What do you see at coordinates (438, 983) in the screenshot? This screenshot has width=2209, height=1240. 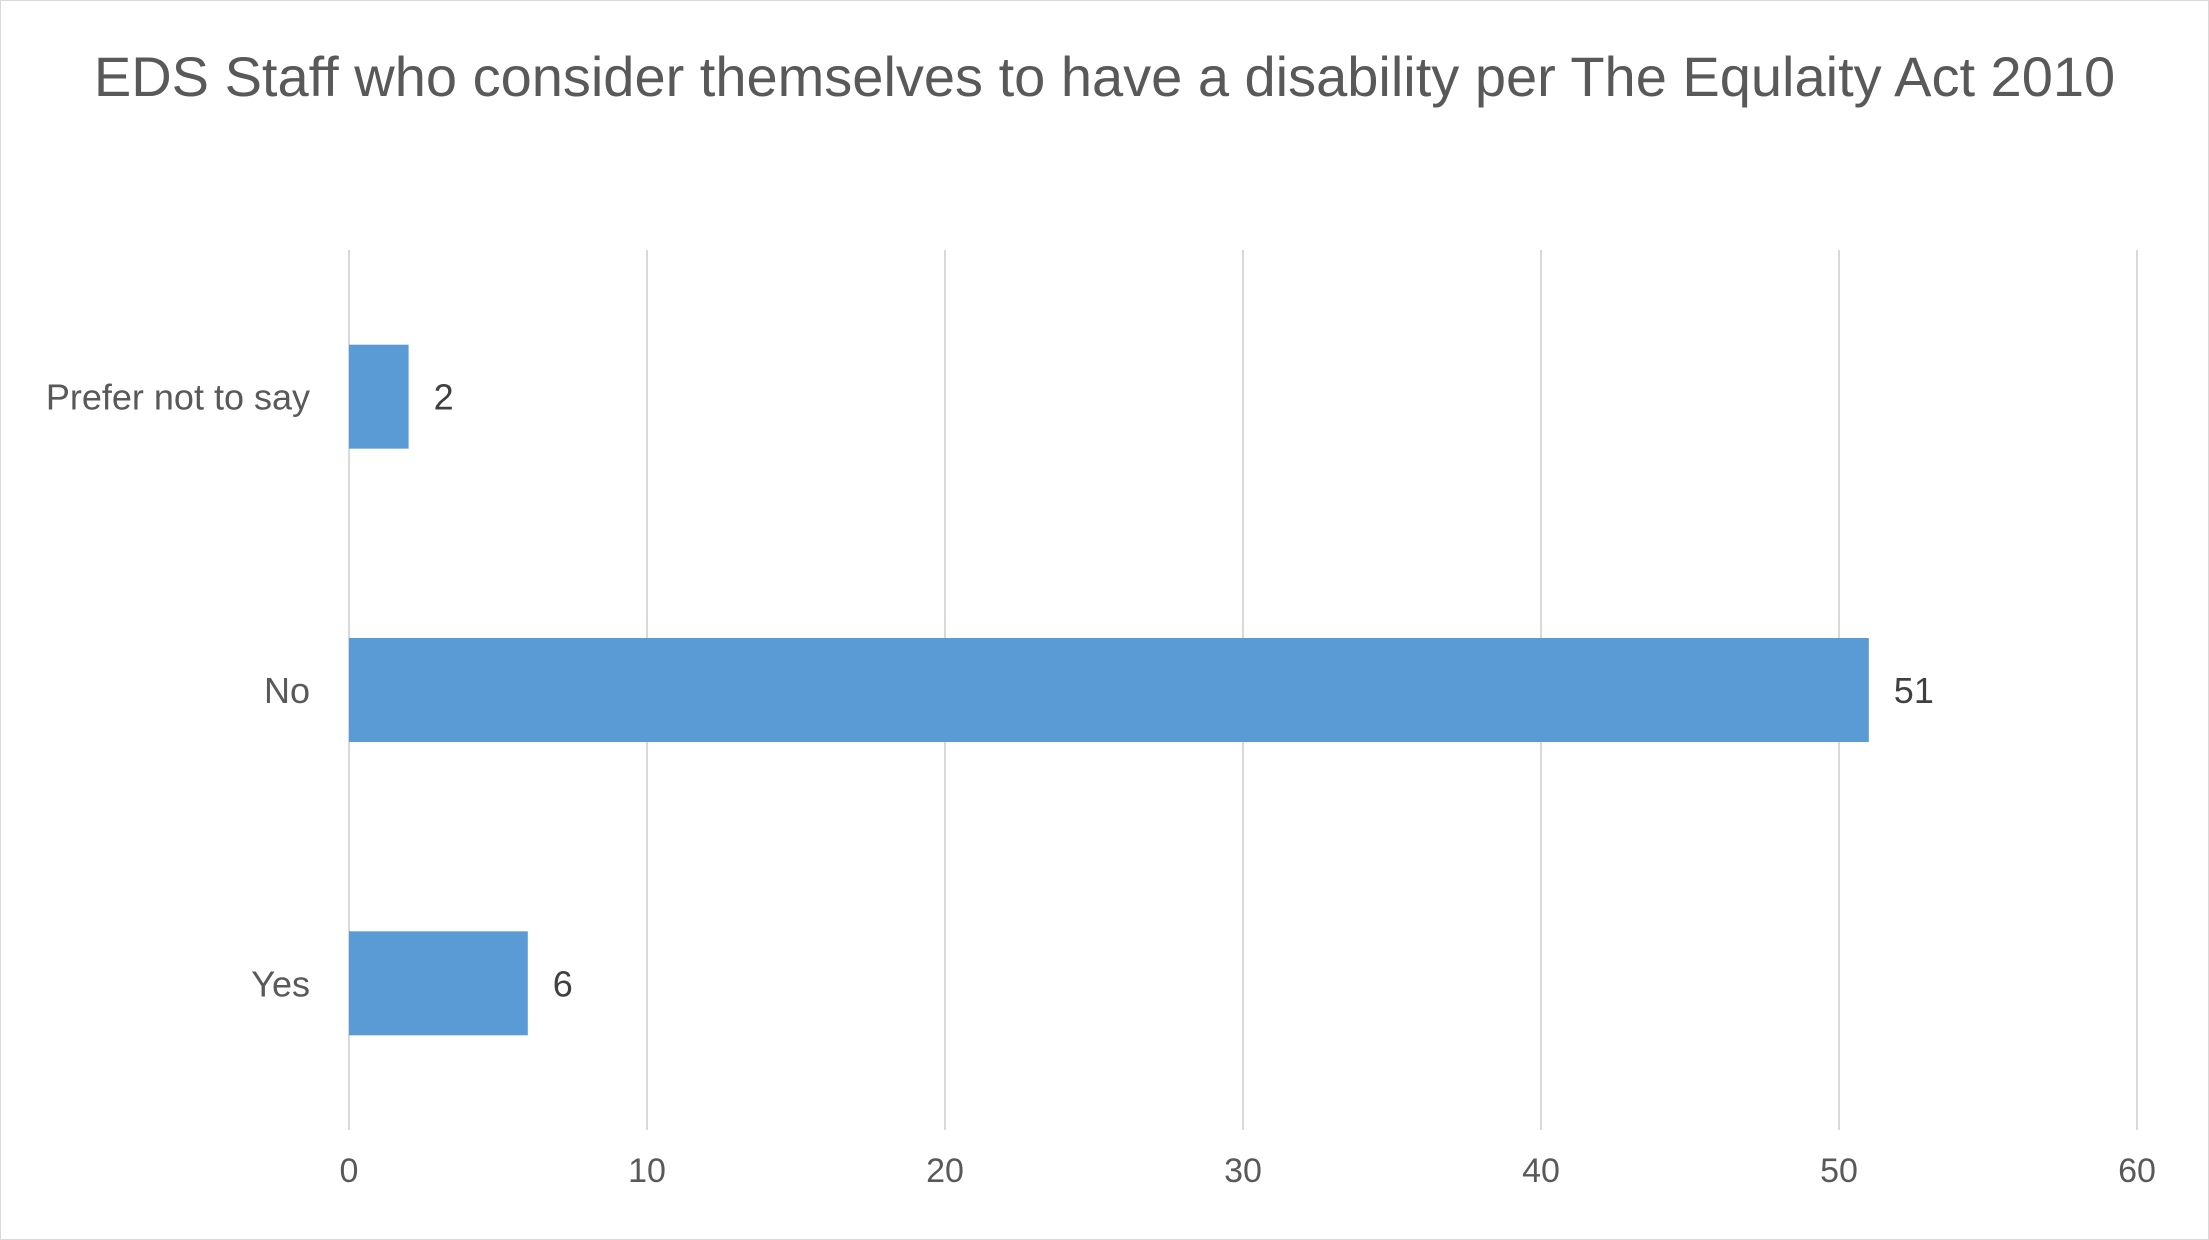 I see `bar-yes` at bounding box center [438, 983].